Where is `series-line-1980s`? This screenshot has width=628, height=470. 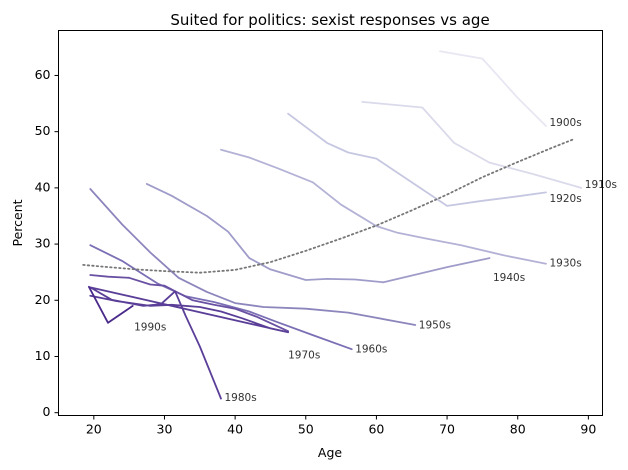 series-line-1980s is located at coordinates (189, 343).